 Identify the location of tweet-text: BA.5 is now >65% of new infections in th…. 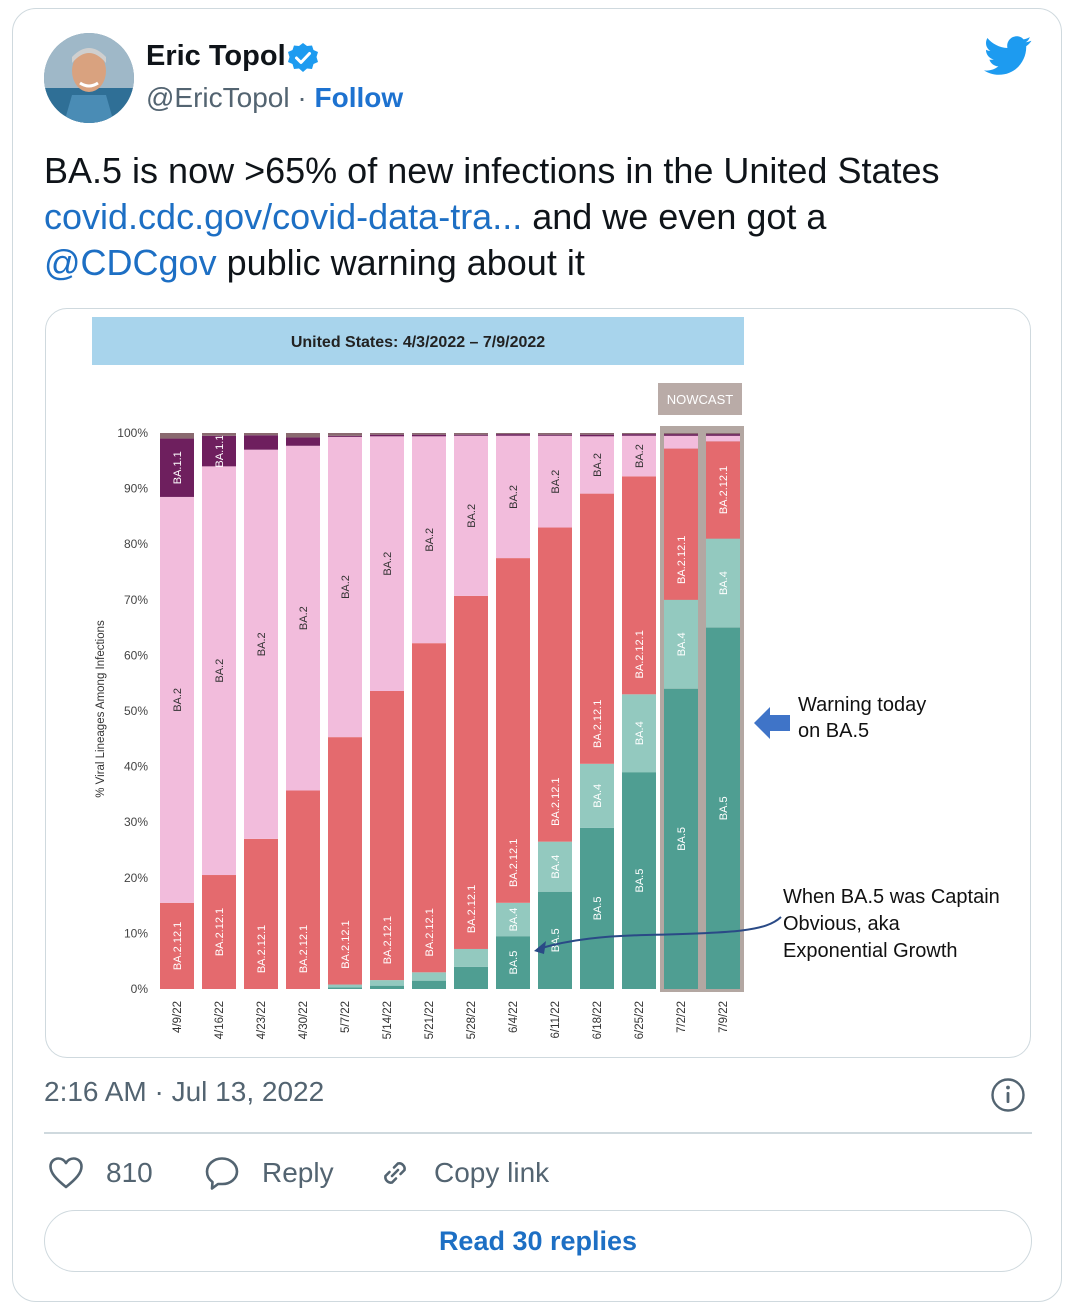
(539, 217).